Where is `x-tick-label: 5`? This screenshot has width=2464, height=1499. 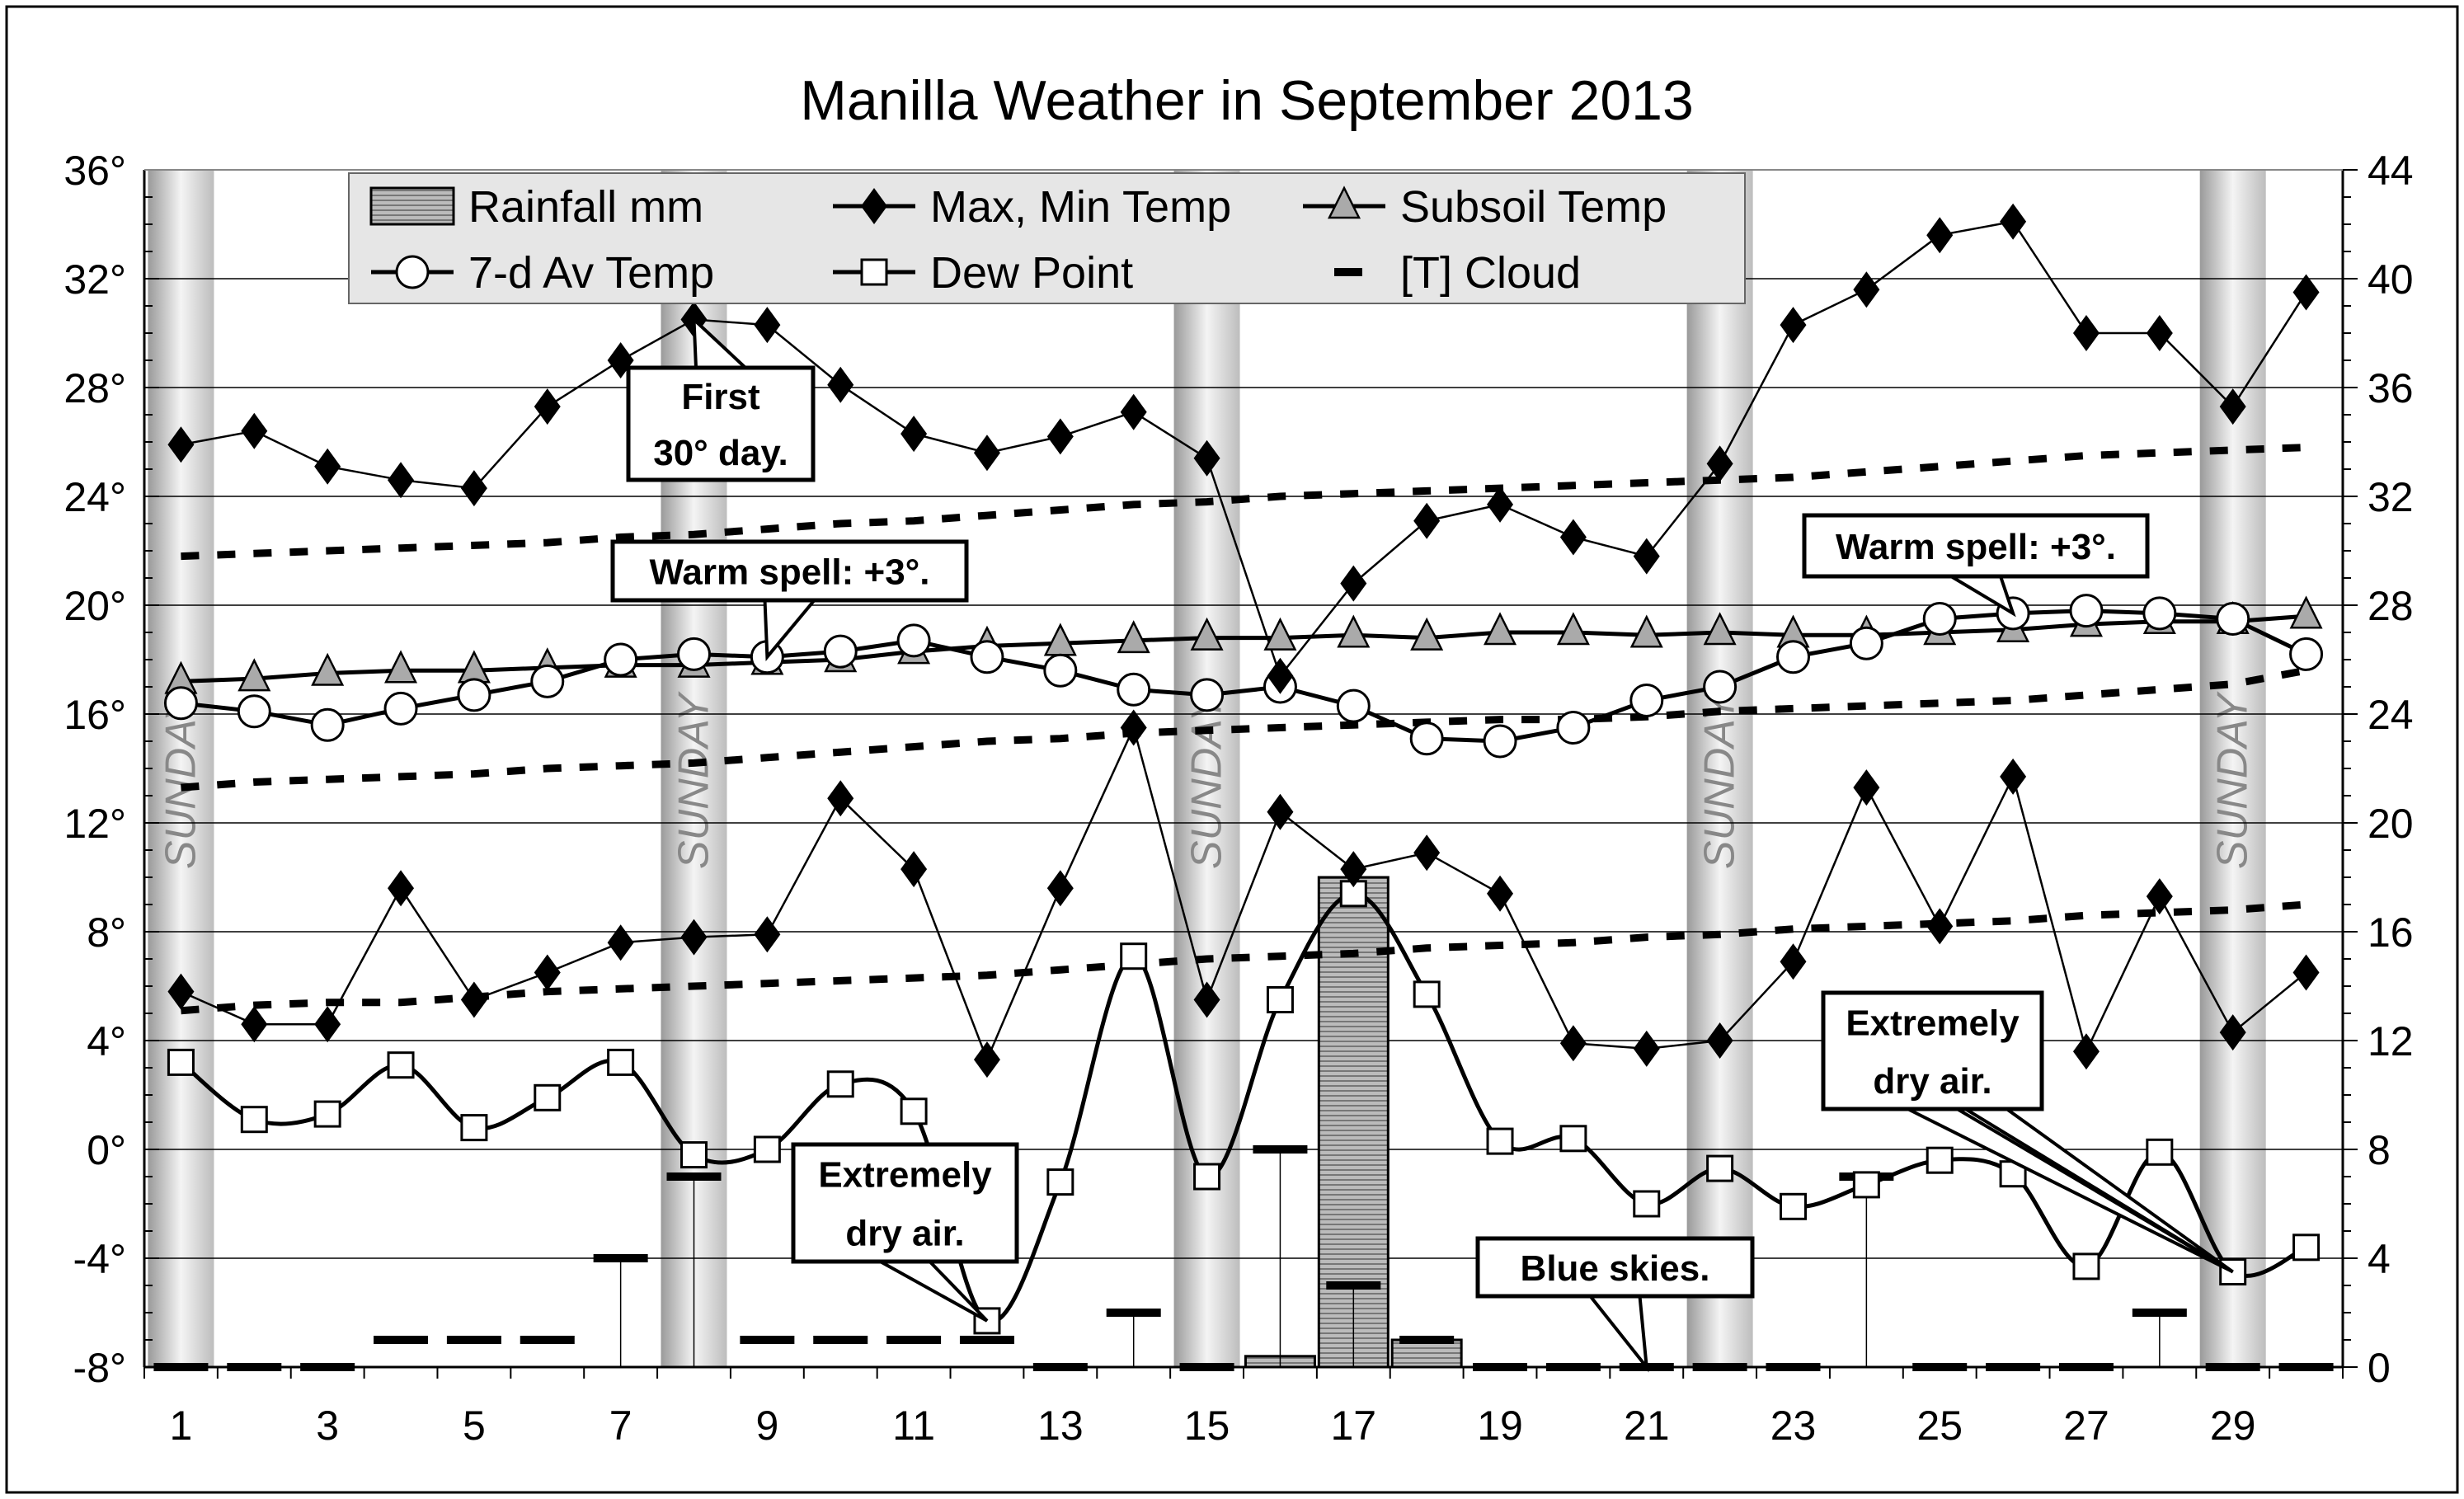
x-tick-label: 5 is located at coordinates (474, 1426).